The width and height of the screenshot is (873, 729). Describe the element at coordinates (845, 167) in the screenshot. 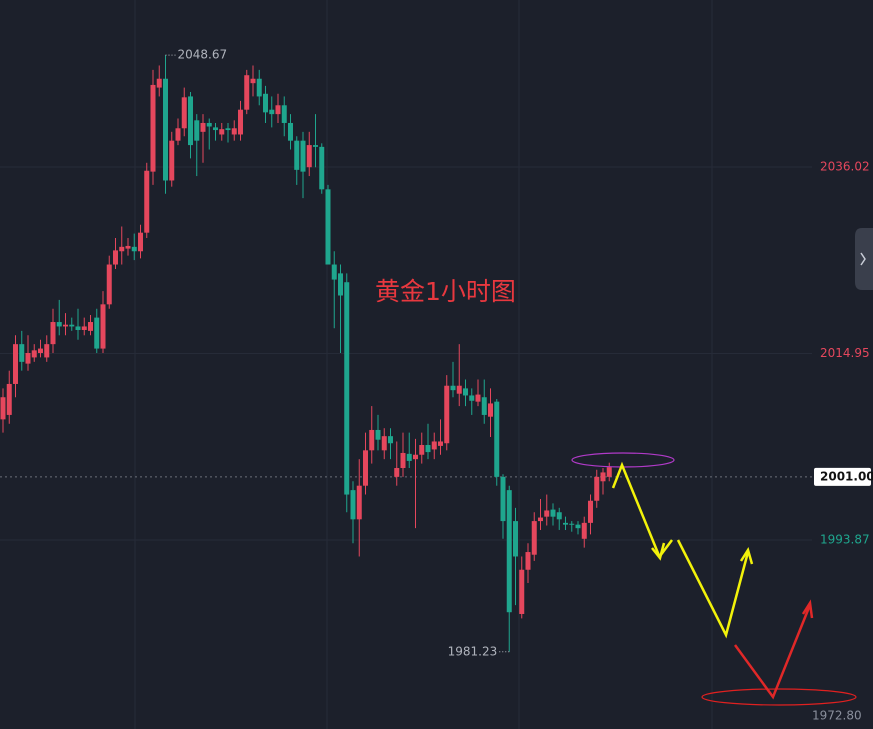

I see `y-tick-label: 2036.02` at that location.